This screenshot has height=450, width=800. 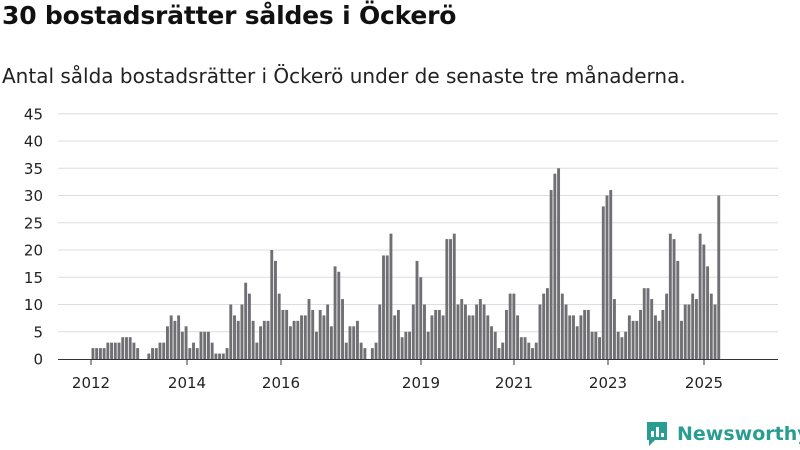 I want to click on y-tick-label: 30, so click(x=33, y=196).